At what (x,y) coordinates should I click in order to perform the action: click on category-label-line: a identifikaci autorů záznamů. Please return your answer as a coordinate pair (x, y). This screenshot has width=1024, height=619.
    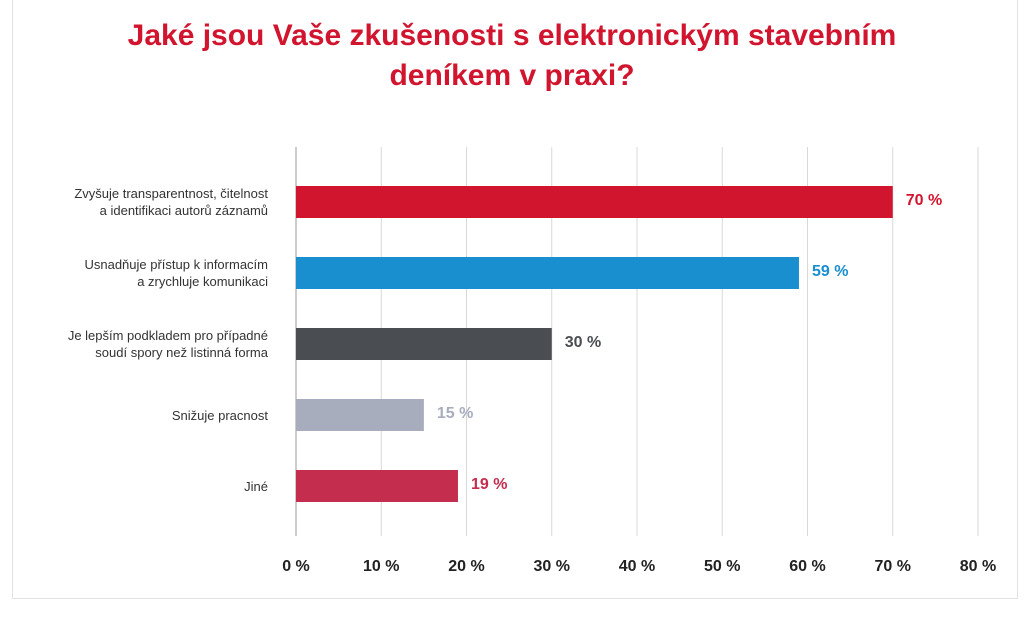
    Looking at the image, I should click on (183, 210).